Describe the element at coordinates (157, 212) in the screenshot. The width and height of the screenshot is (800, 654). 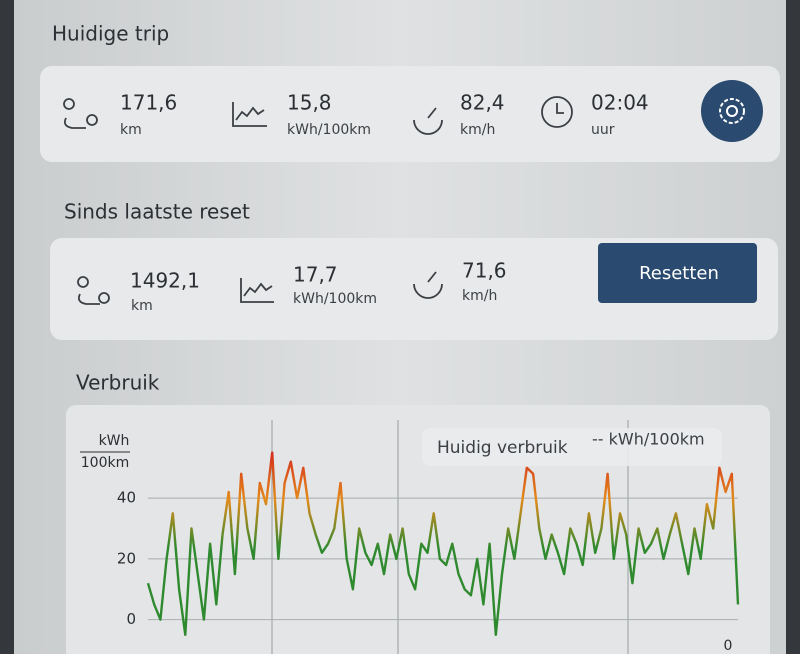
I see `section-title: Sinds laatste reset` at that location.